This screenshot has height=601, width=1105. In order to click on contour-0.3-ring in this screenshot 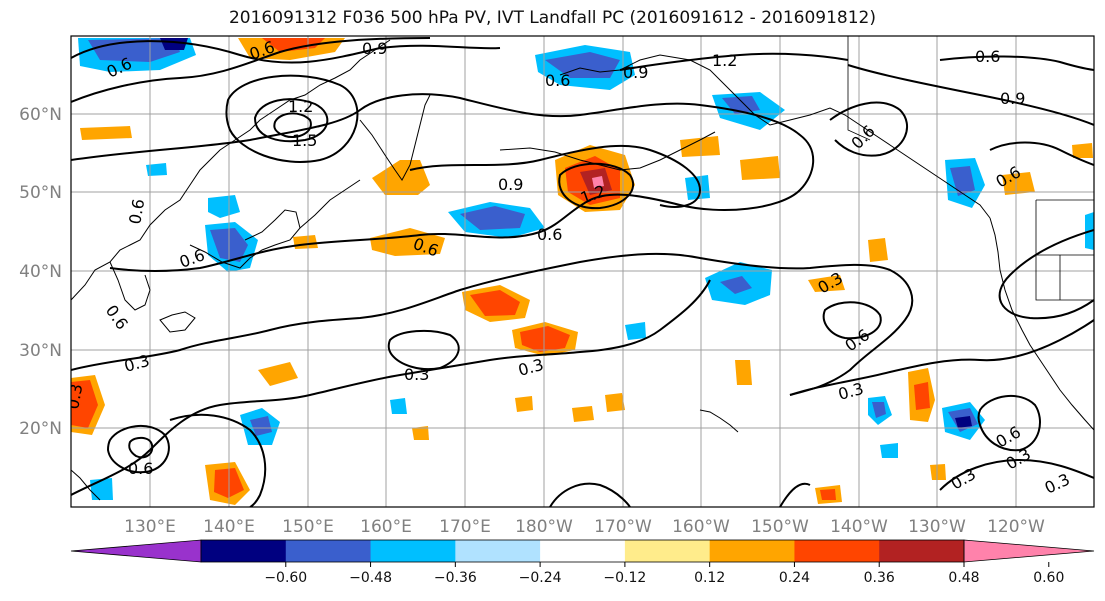, I will do `click(423, 350)`.